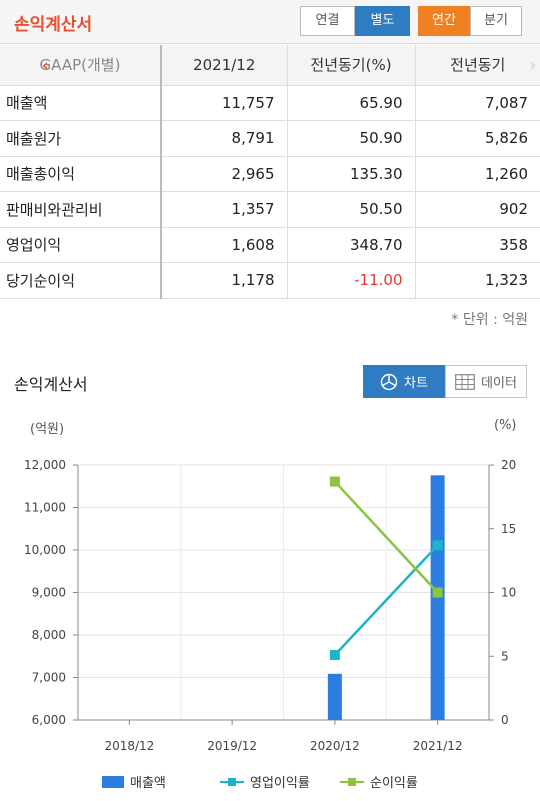 Image resolution: width=540 pixels, height=801 pixels. I want to click on cell-value: 11,757, so click(224, 103).